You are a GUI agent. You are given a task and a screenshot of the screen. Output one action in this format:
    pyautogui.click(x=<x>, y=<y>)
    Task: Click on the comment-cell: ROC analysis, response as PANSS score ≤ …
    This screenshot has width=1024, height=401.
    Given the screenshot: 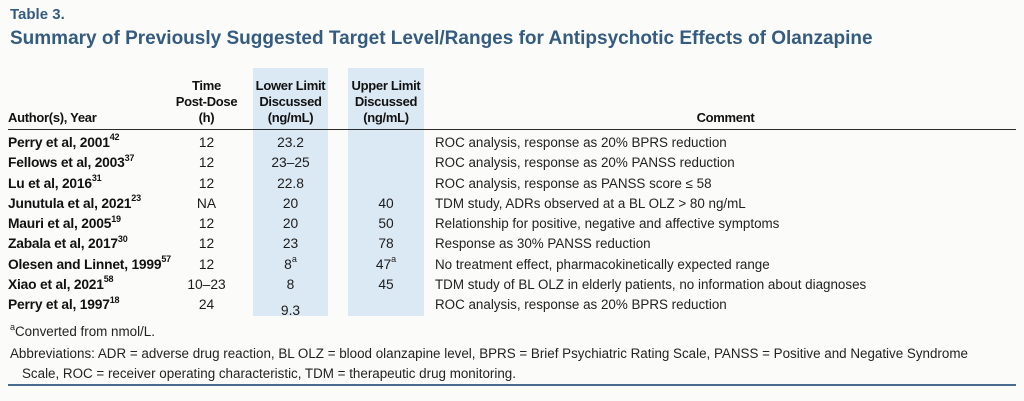 What is the action you would take?
    pyautogui.click(x=573, y=183)
    